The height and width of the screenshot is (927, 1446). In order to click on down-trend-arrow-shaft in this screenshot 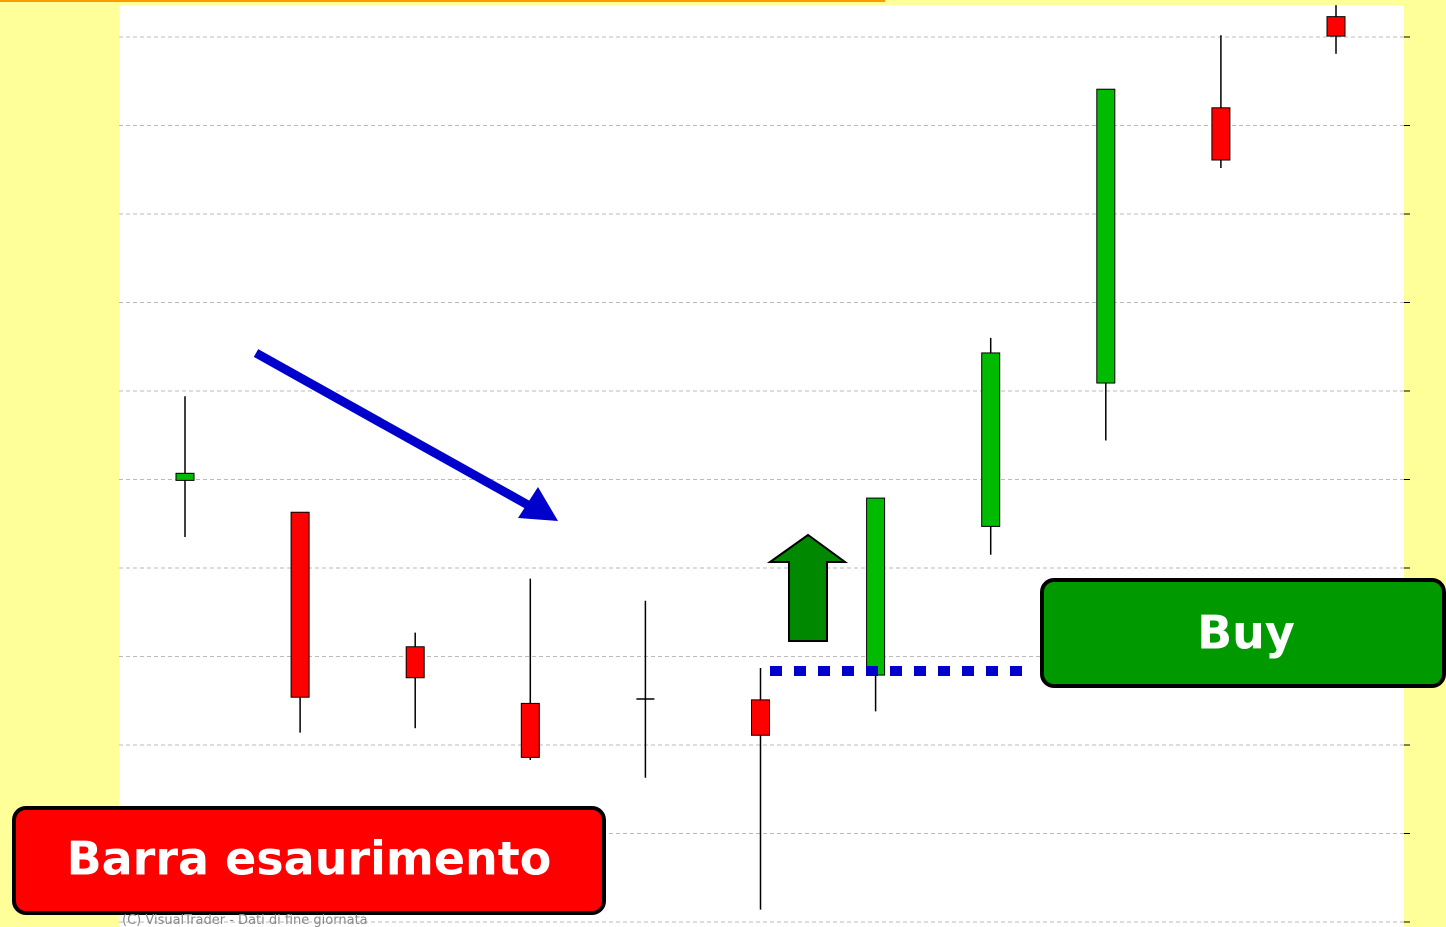, I will do `click(392, 429)`.